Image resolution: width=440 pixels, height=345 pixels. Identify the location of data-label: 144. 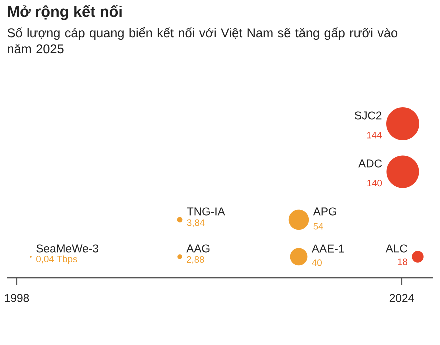
(374, 135).